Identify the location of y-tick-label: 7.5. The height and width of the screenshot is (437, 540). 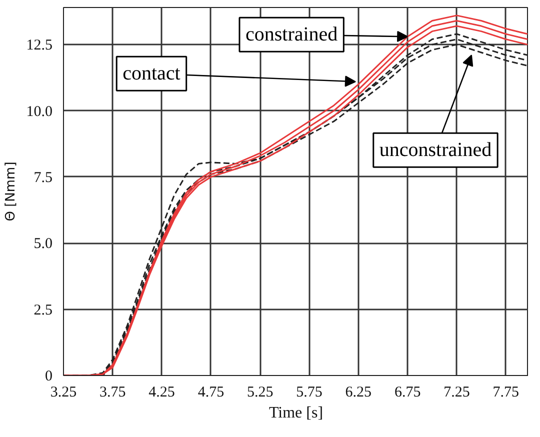
(43, 178).